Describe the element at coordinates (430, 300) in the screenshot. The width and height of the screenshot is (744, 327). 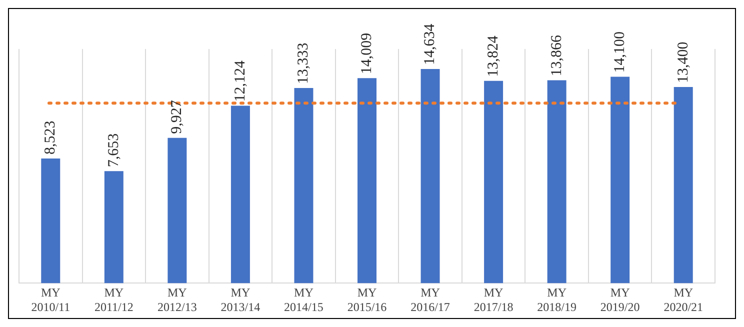
I see `x-tick-label: MY 2016/17` at that location.